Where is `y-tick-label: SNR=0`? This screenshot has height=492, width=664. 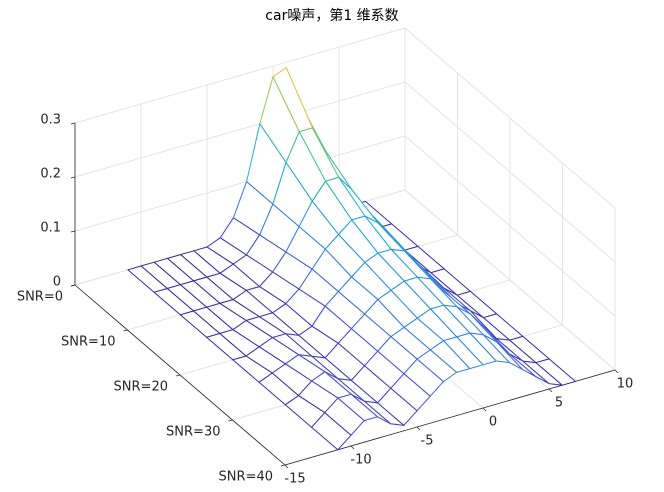 y-tick-label: SNR=0 is located at coordinates (40, 297).